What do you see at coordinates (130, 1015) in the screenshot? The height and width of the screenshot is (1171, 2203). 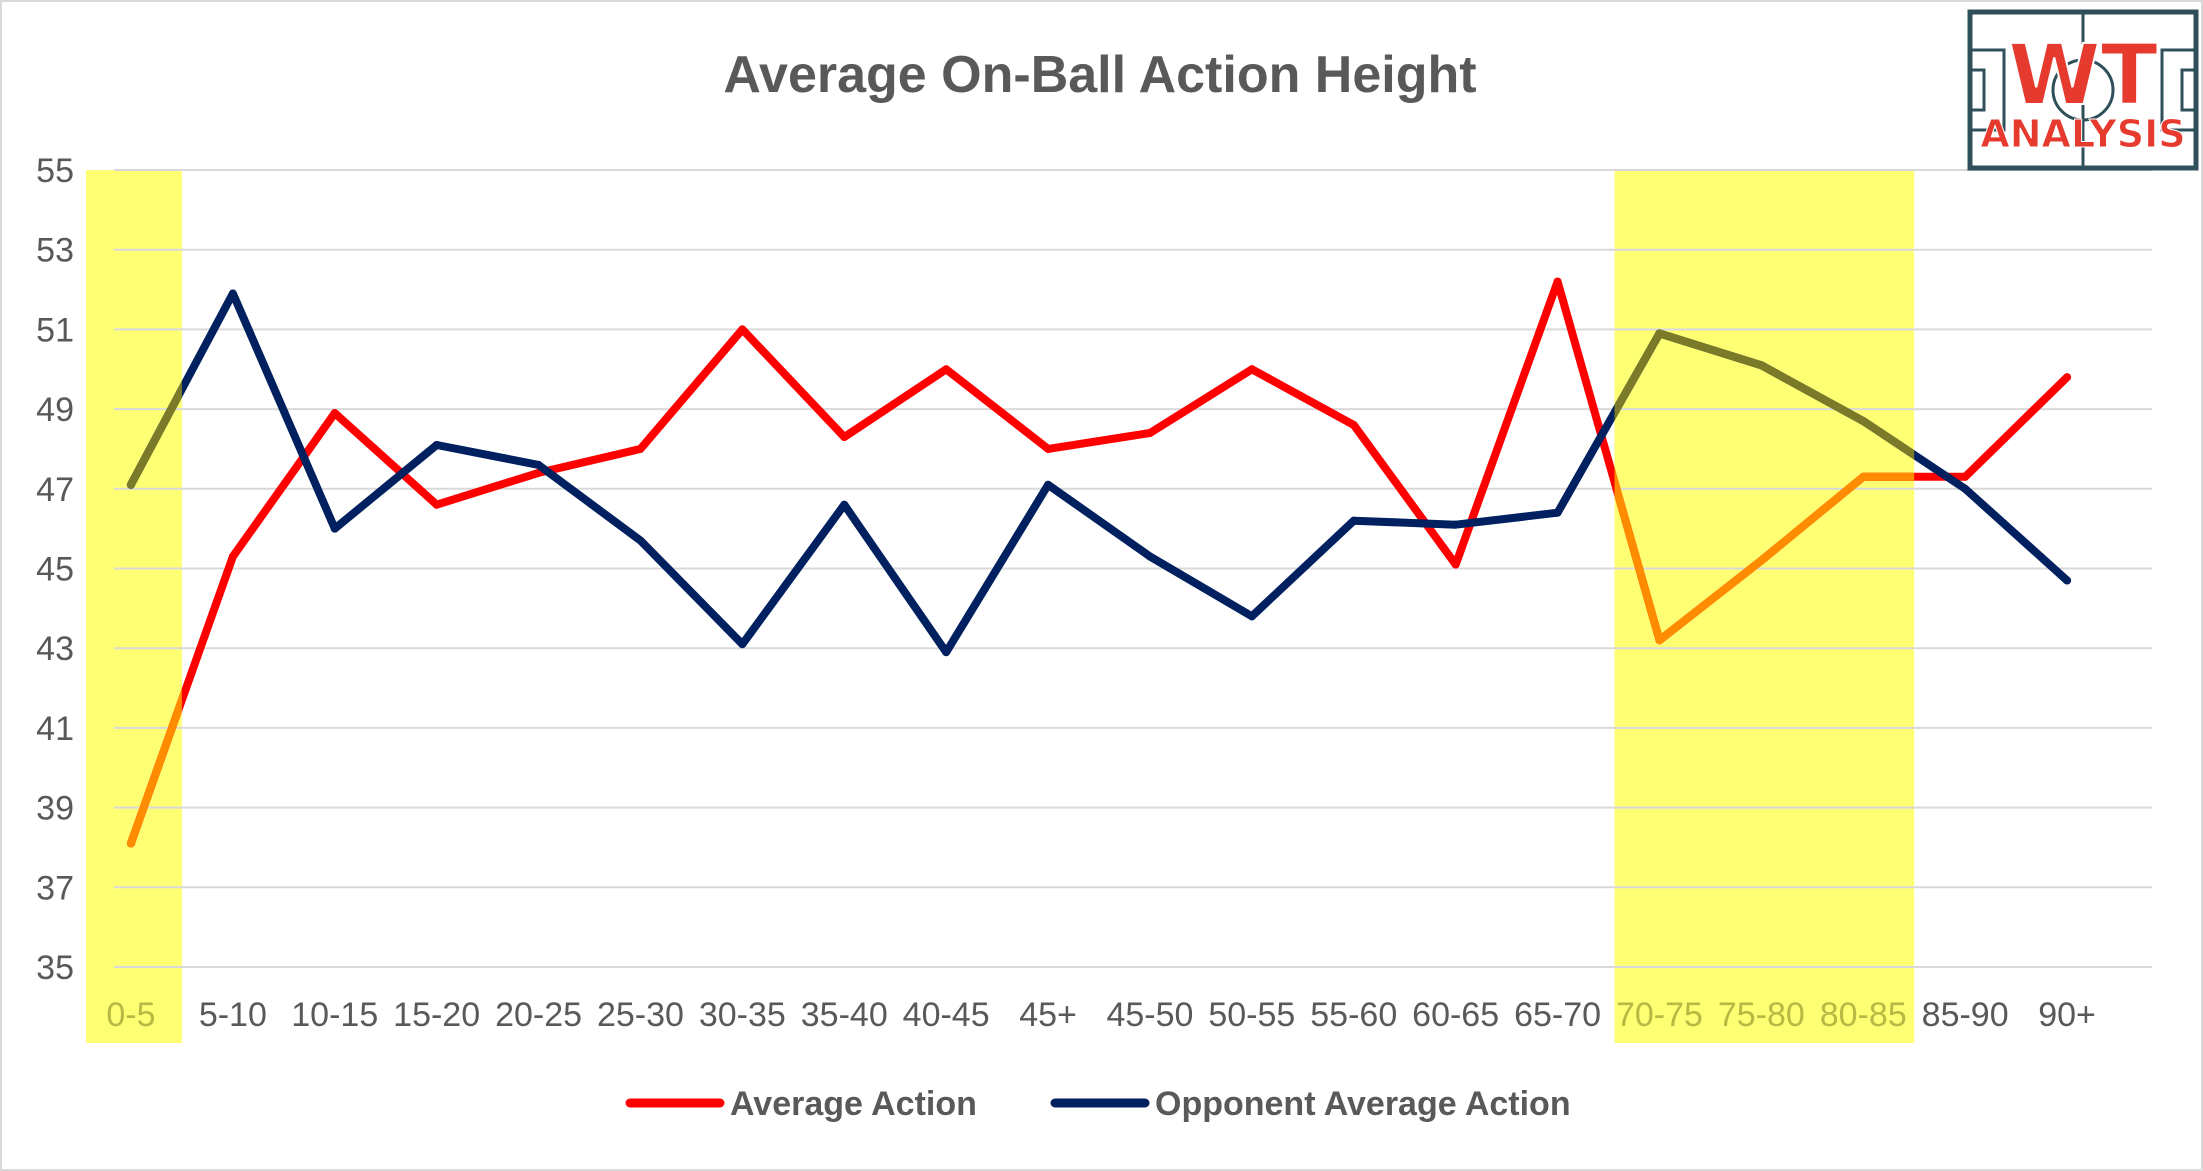 I see `x-tick-0-5: 0-5` at bounding box center [130, 1015].